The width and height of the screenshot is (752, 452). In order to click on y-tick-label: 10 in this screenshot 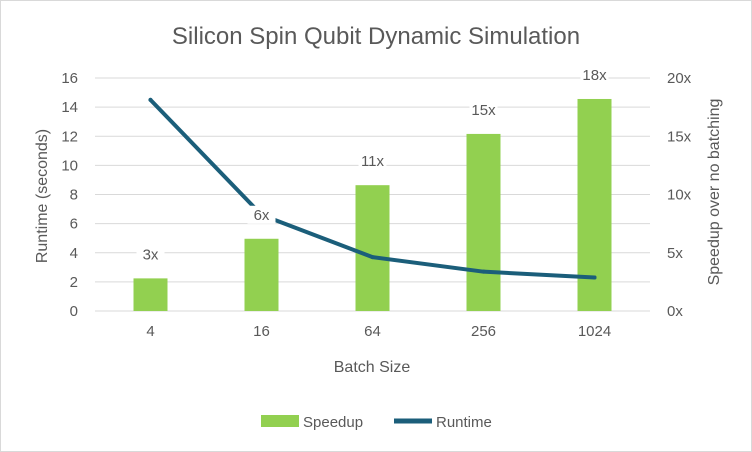, I will do `click(69, 165)`.